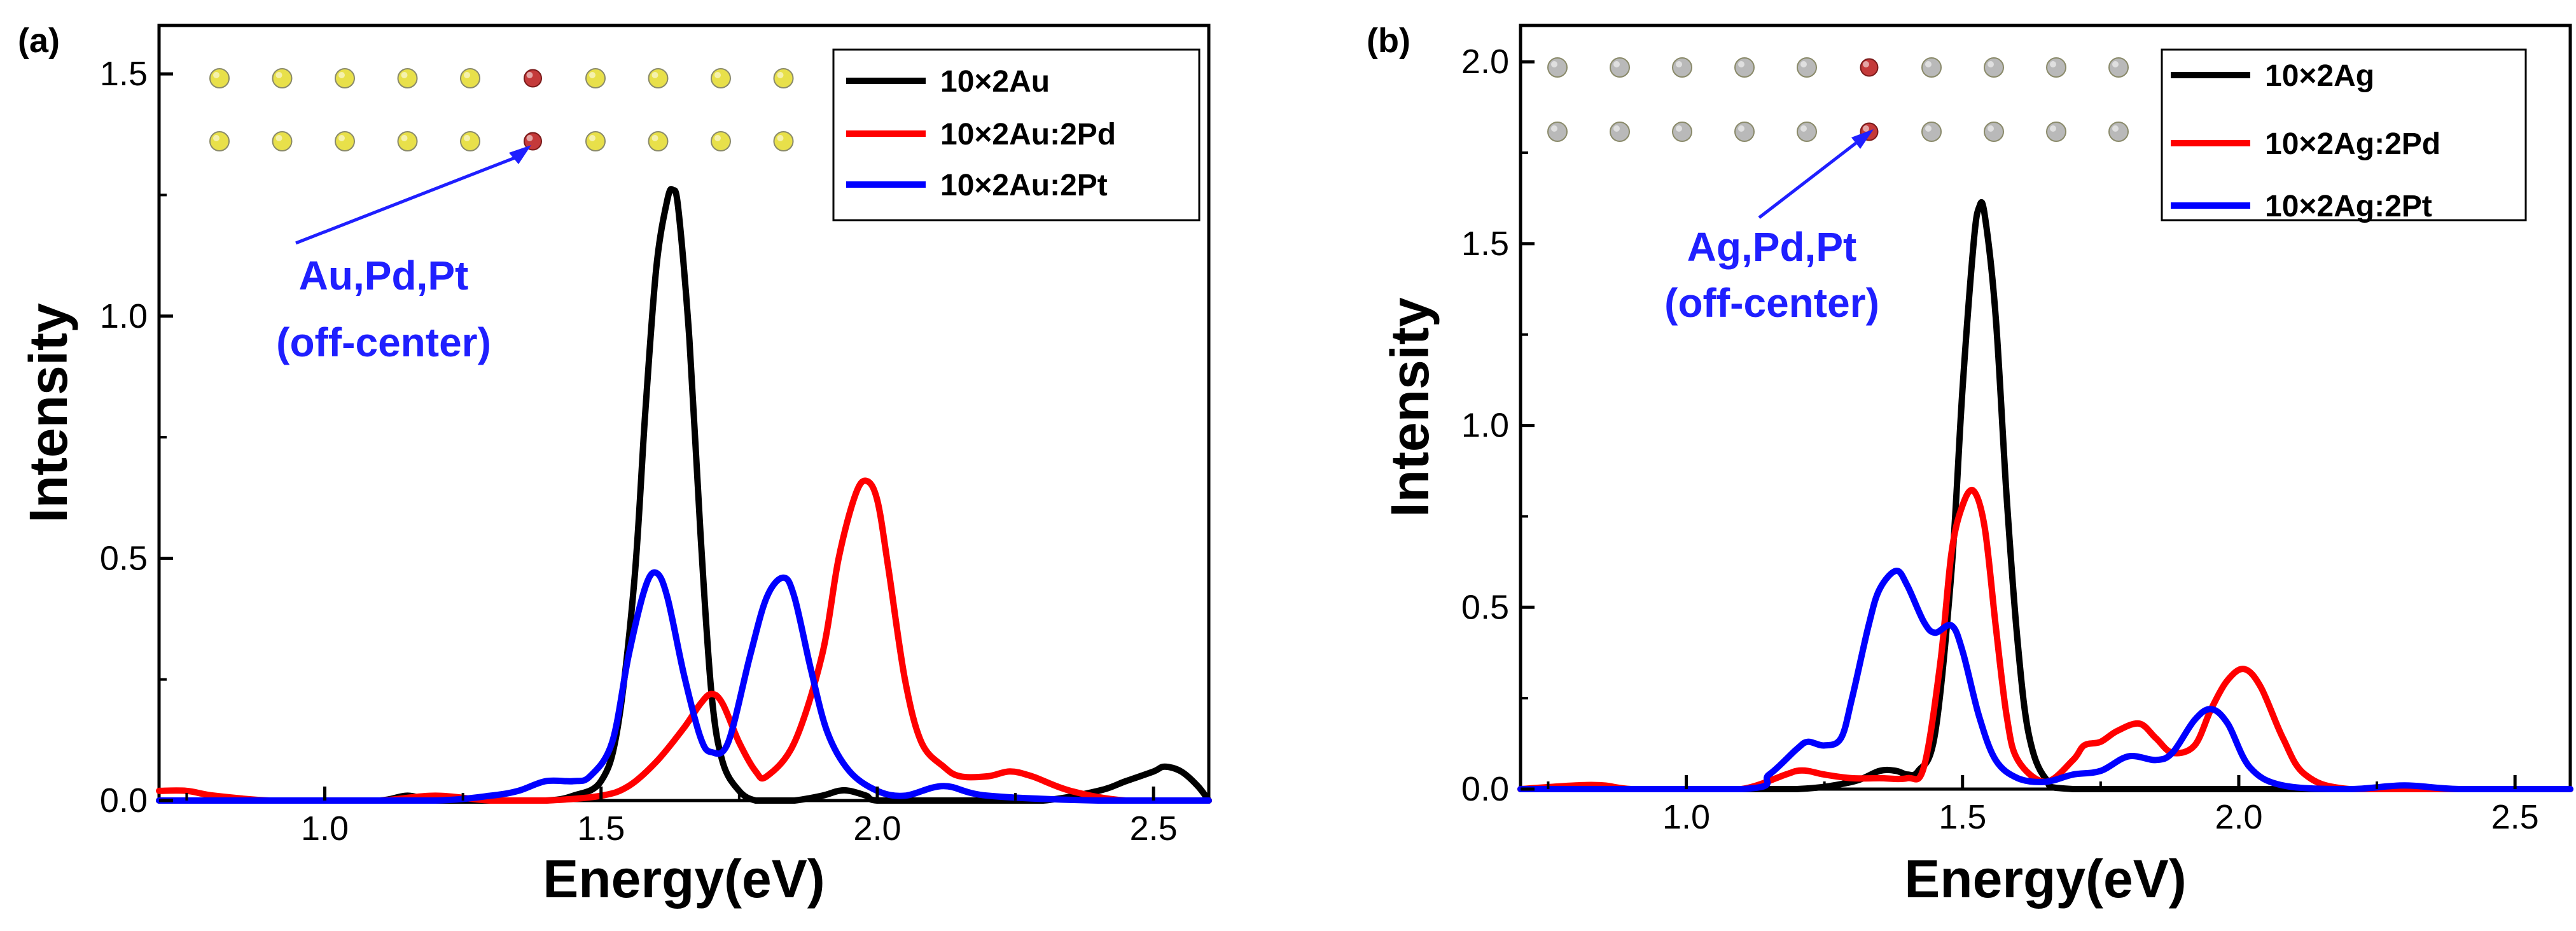 This screenshot has width=2576, height=931. Describe the element at coordinates (2319, 76) in the screenshot. I see `legend-label-b-0: 10×2Ag` at that location.